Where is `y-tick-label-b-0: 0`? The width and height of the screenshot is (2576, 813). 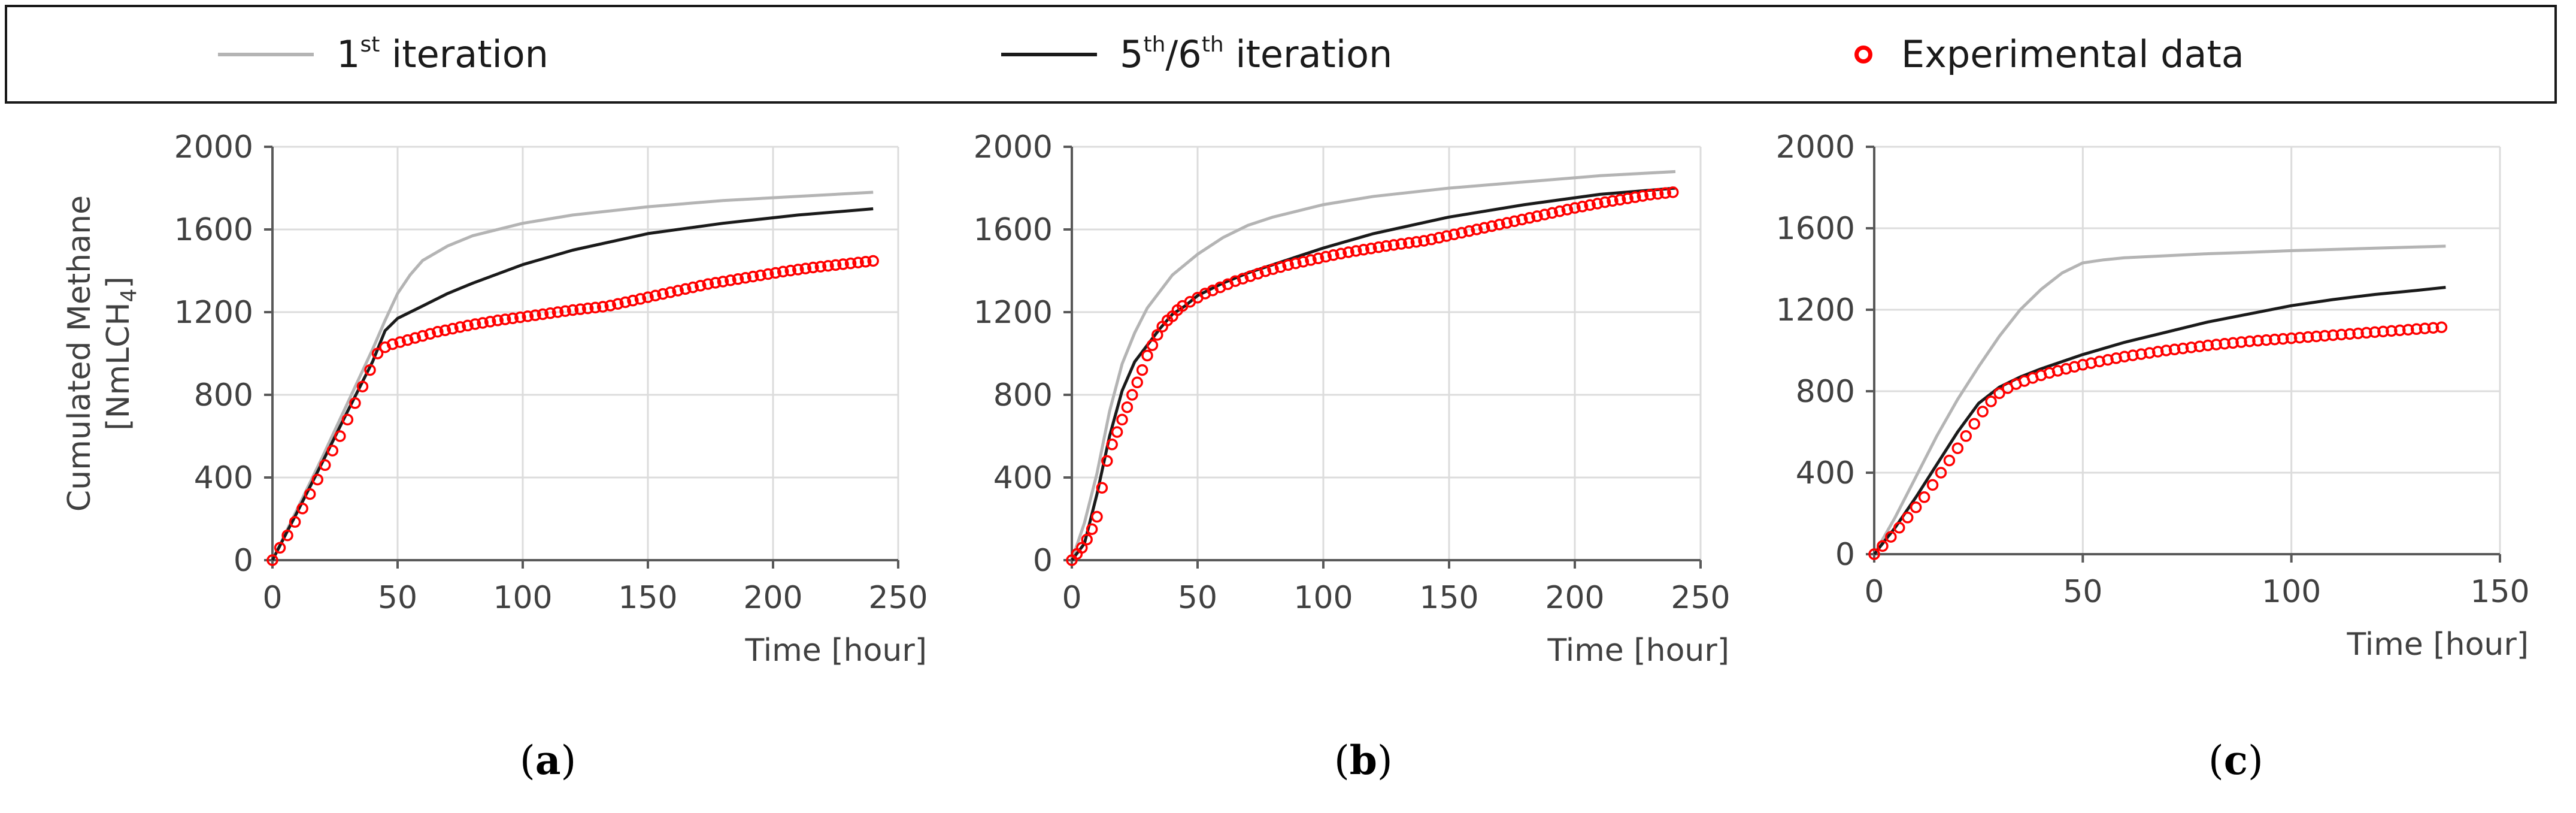
y-tick-label-b-0: 0 is located at coordinates (1043, 561).